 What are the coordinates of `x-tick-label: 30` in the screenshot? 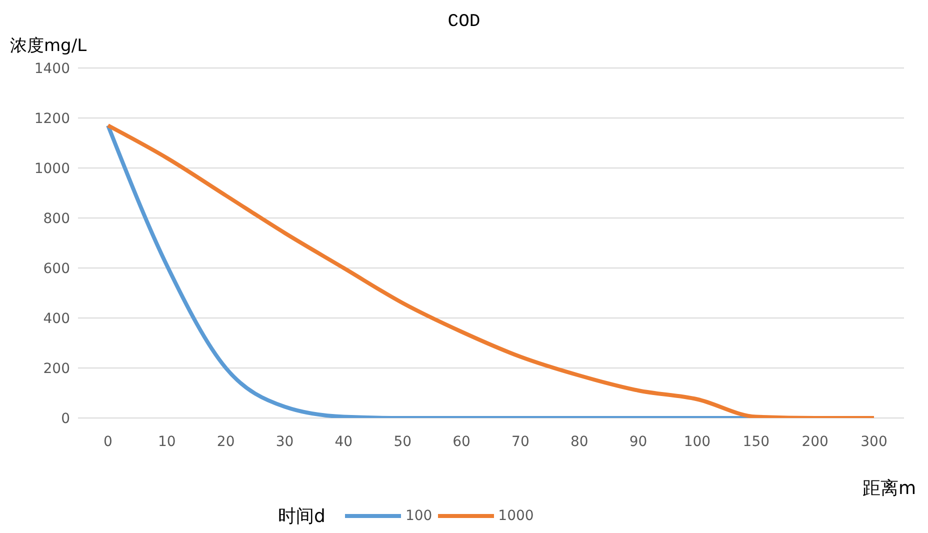 It's located at (285, 442).